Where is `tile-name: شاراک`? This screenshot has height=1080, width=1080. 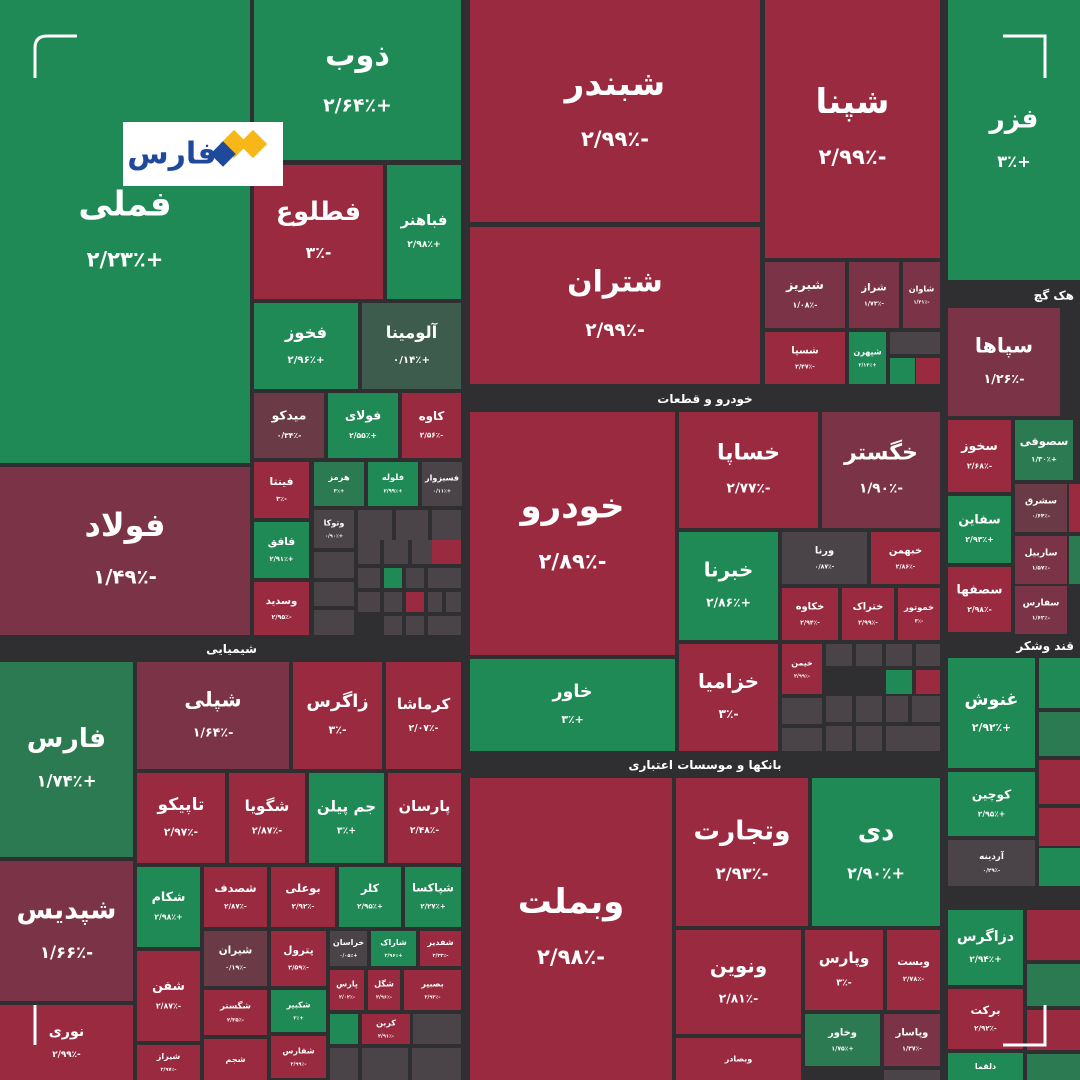 tile-name: شاراک is located at coordinates (393, 942).